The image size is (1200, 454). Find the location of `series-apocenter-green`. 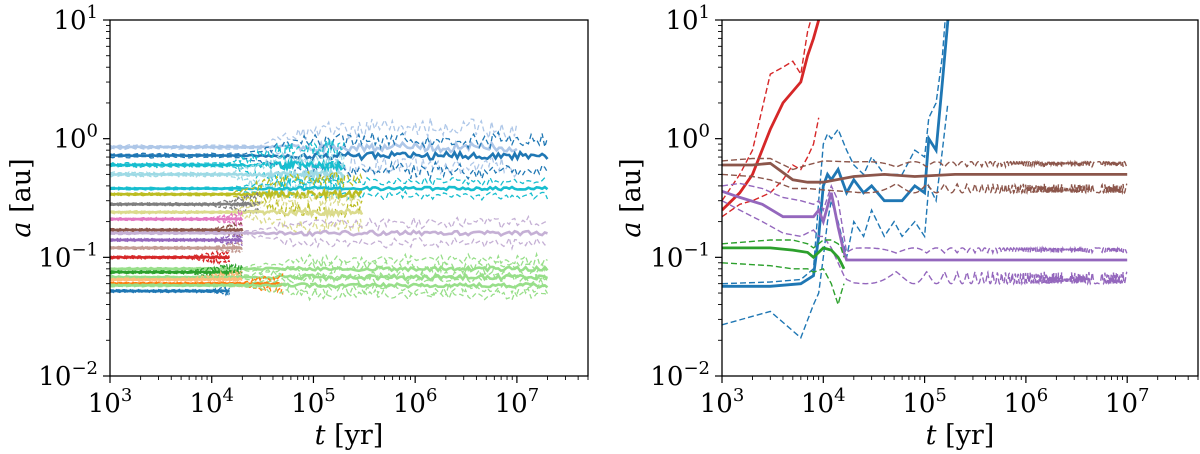

series-apocenter-green is located at coordinates (783, 248).